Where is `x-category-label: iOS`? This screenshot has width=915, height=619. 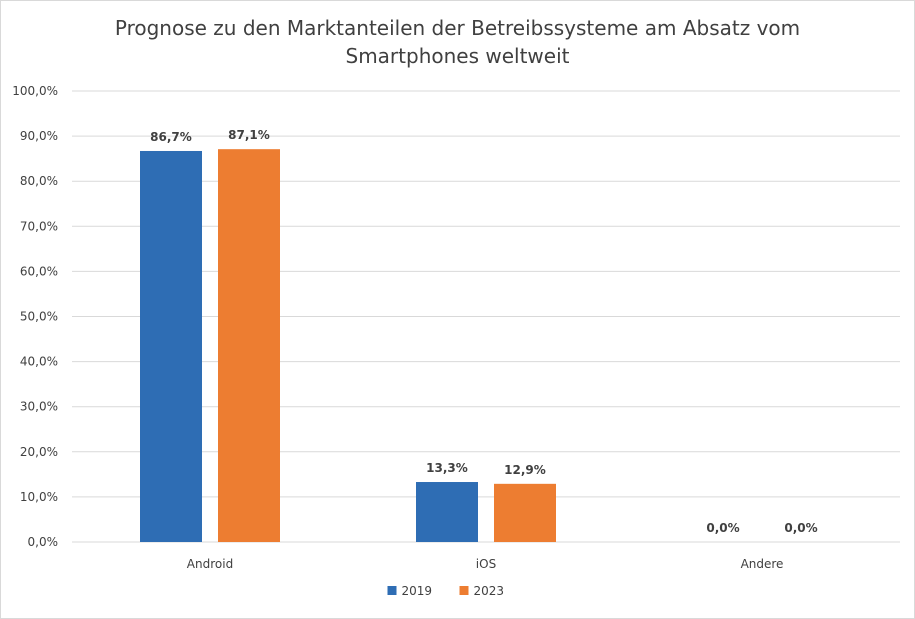
x-category-label: iOS is located at coordinates (486, 564).